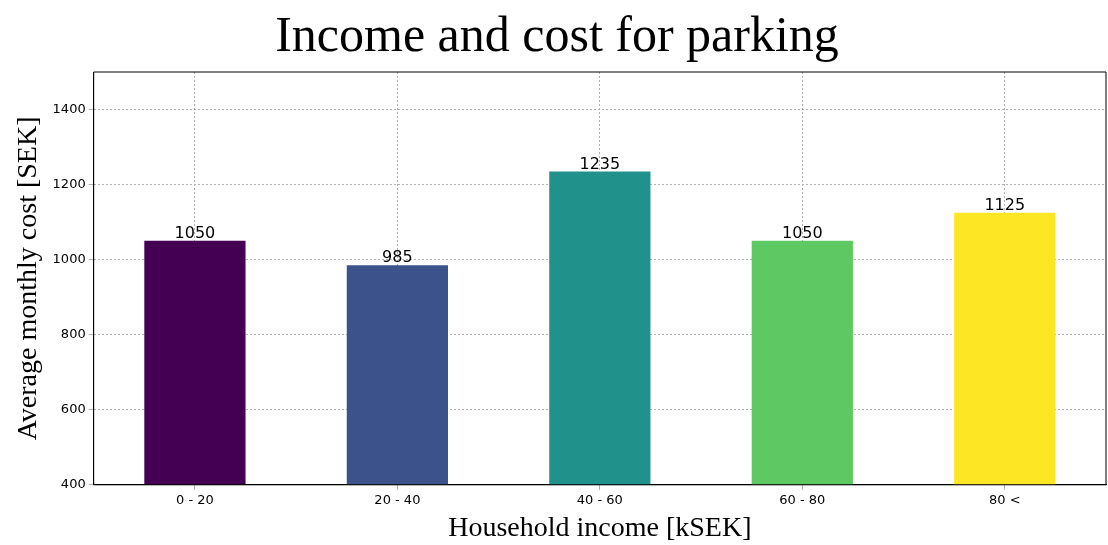 The image size is (1108, 545). What do you see at coordinates (69, 259) in the screenshot?
I see `y-tick-label: 1000` at bounding box center [69, 259].